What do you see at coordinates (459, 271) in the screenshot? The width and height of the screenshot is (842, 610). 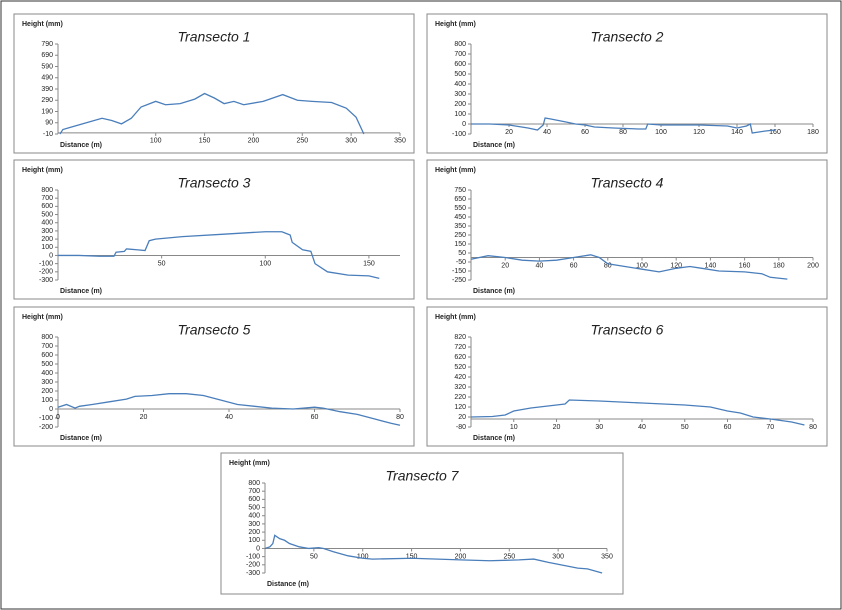 I see `y-tick-label: -150` at bounding box center [459, 271].